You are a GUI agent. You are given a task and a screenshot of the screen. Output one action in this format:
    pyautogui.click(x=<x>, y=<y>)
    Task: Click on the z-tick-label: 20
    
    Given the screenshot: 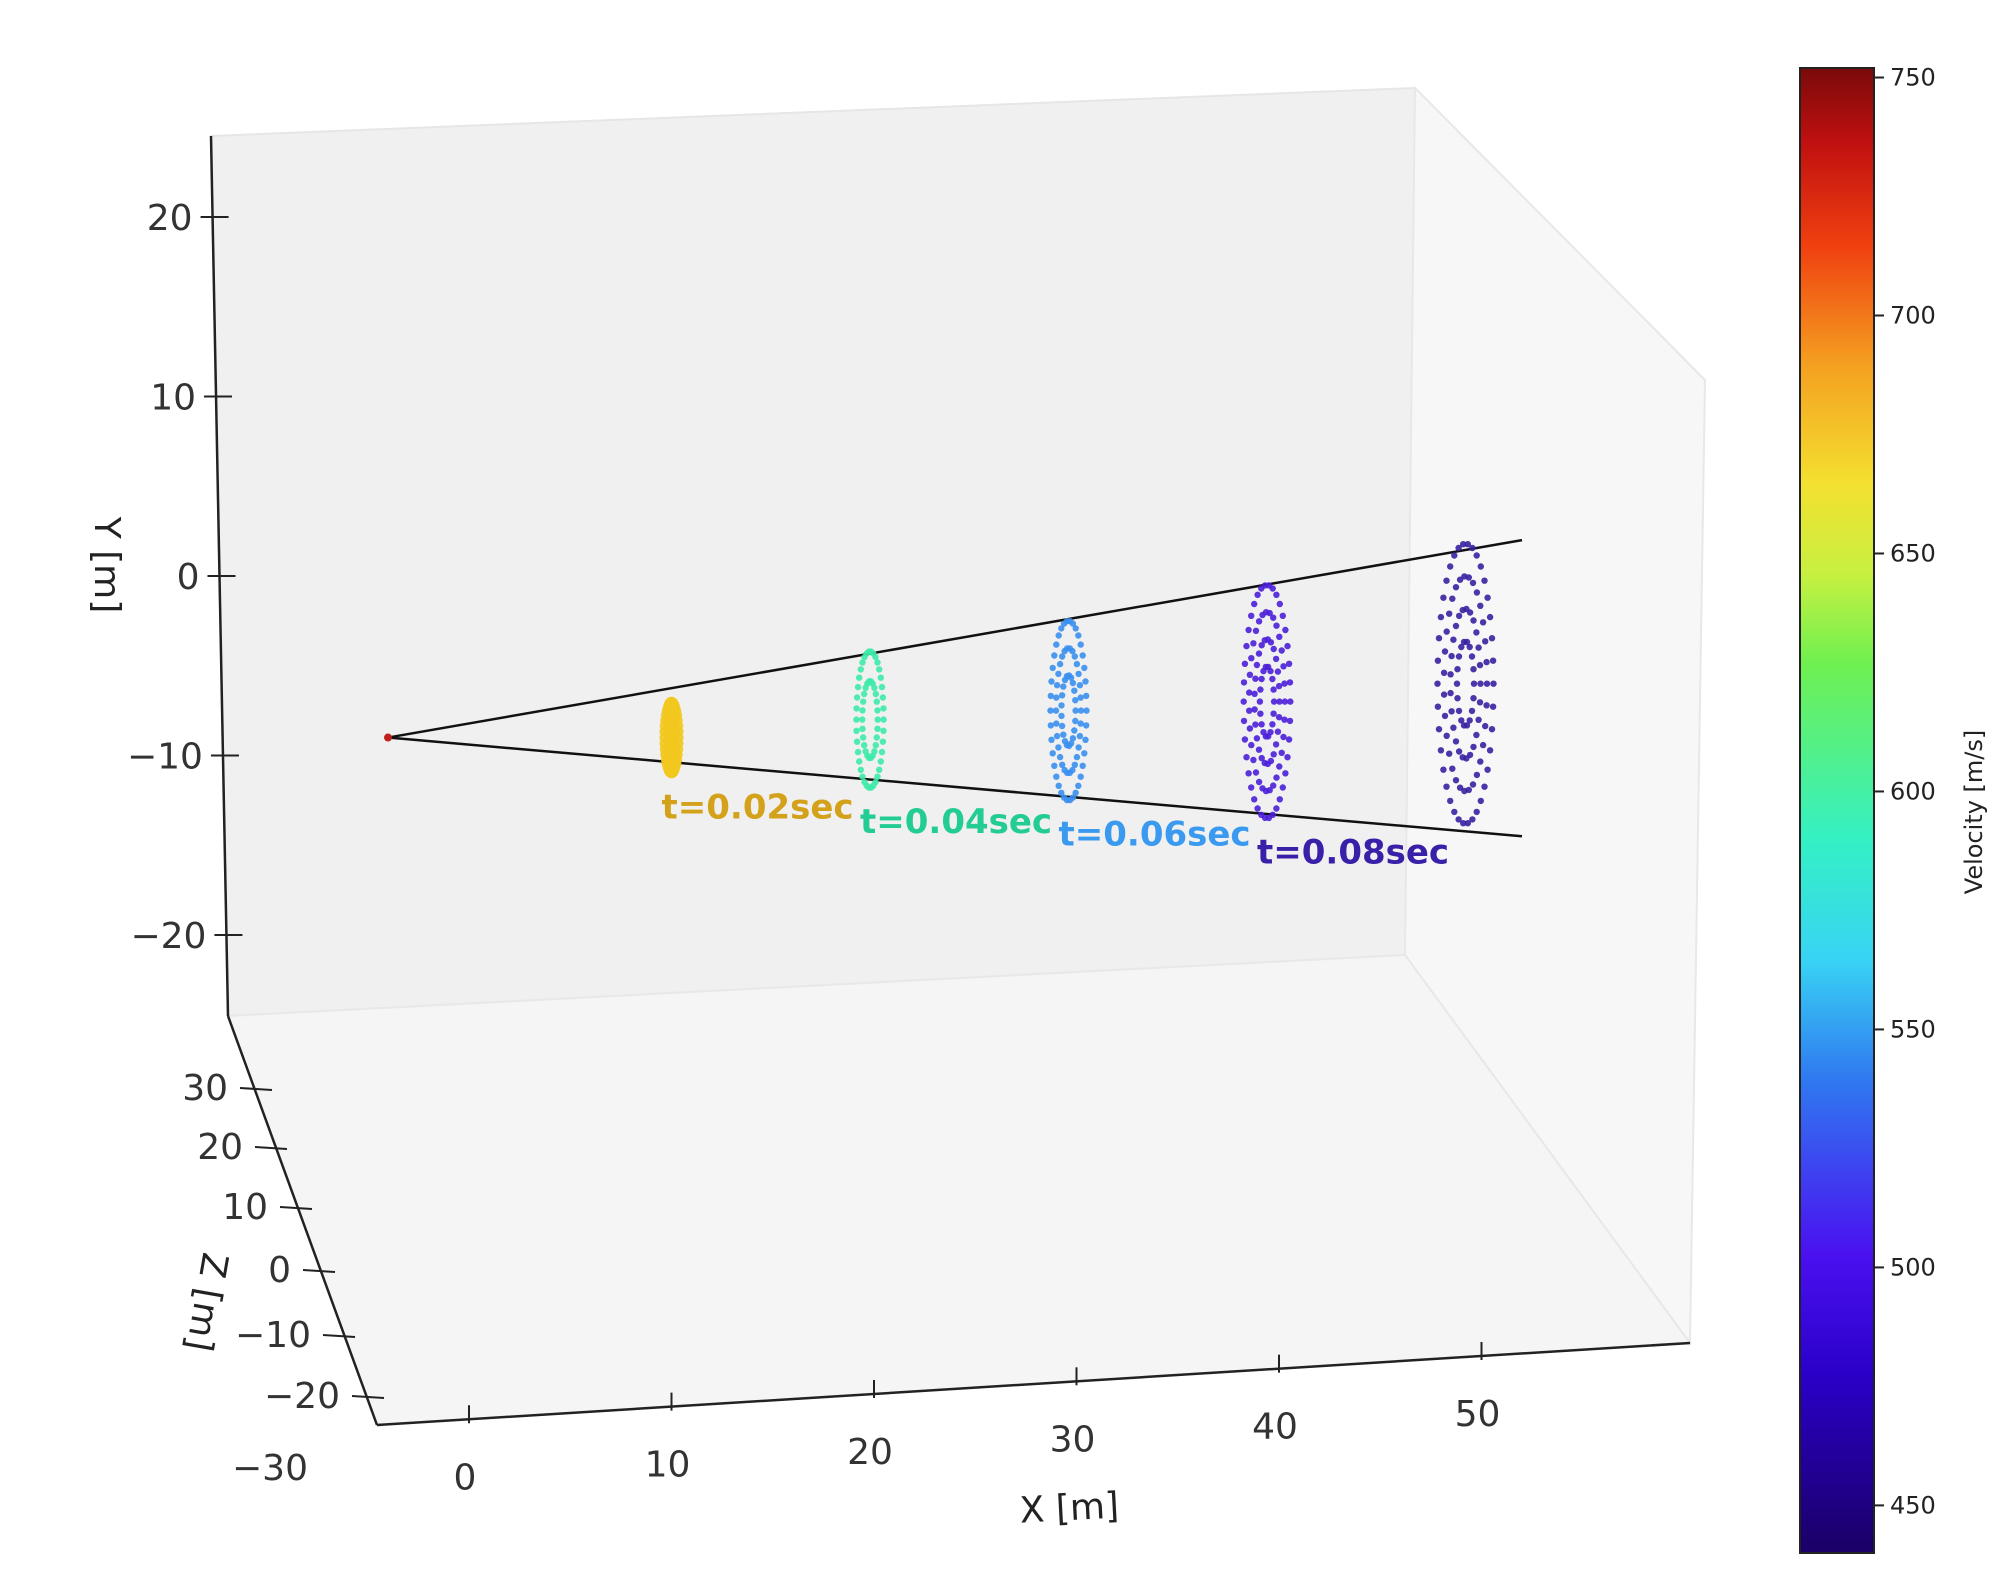 What is the action you would take?
    pyautogui.click(x=220, y=1147)
    